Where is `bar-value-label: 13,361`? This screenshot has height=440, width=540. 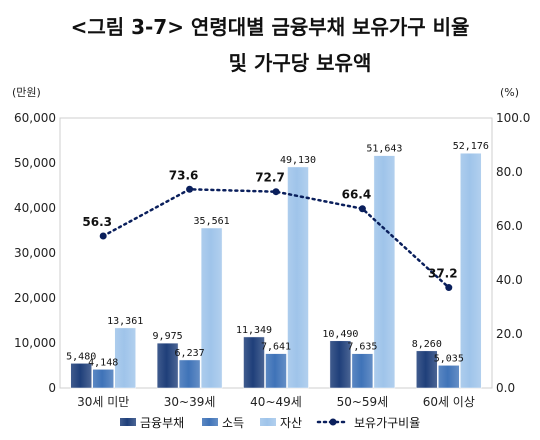 bar-value-label: 13,361 is located at coordinates (125, 321).